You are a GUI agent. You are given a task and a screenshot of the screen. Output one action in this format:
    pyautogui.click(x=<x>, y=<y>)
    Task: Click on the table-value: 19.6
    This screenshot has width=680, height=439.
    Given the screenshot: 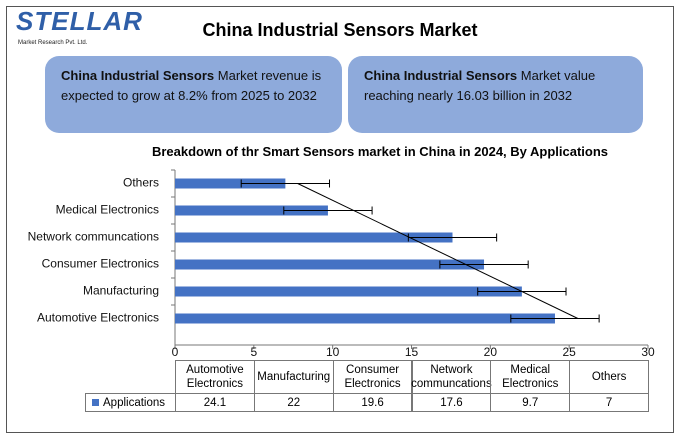 What is the action you would take?
    pyautogui.click(x=372, y=402)
    